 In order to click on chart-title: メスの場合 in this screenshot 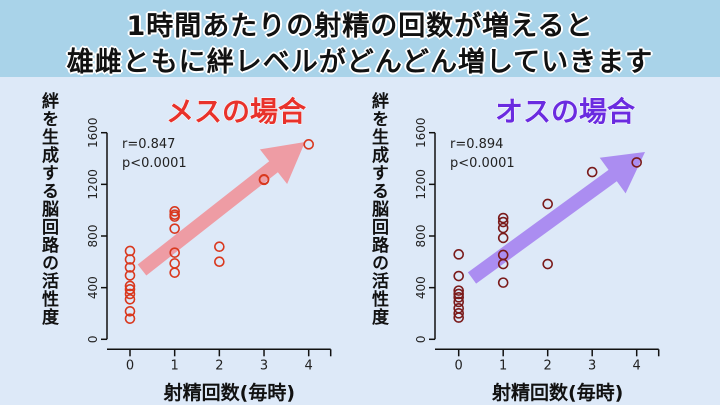, I will do `click(236, 111)`.